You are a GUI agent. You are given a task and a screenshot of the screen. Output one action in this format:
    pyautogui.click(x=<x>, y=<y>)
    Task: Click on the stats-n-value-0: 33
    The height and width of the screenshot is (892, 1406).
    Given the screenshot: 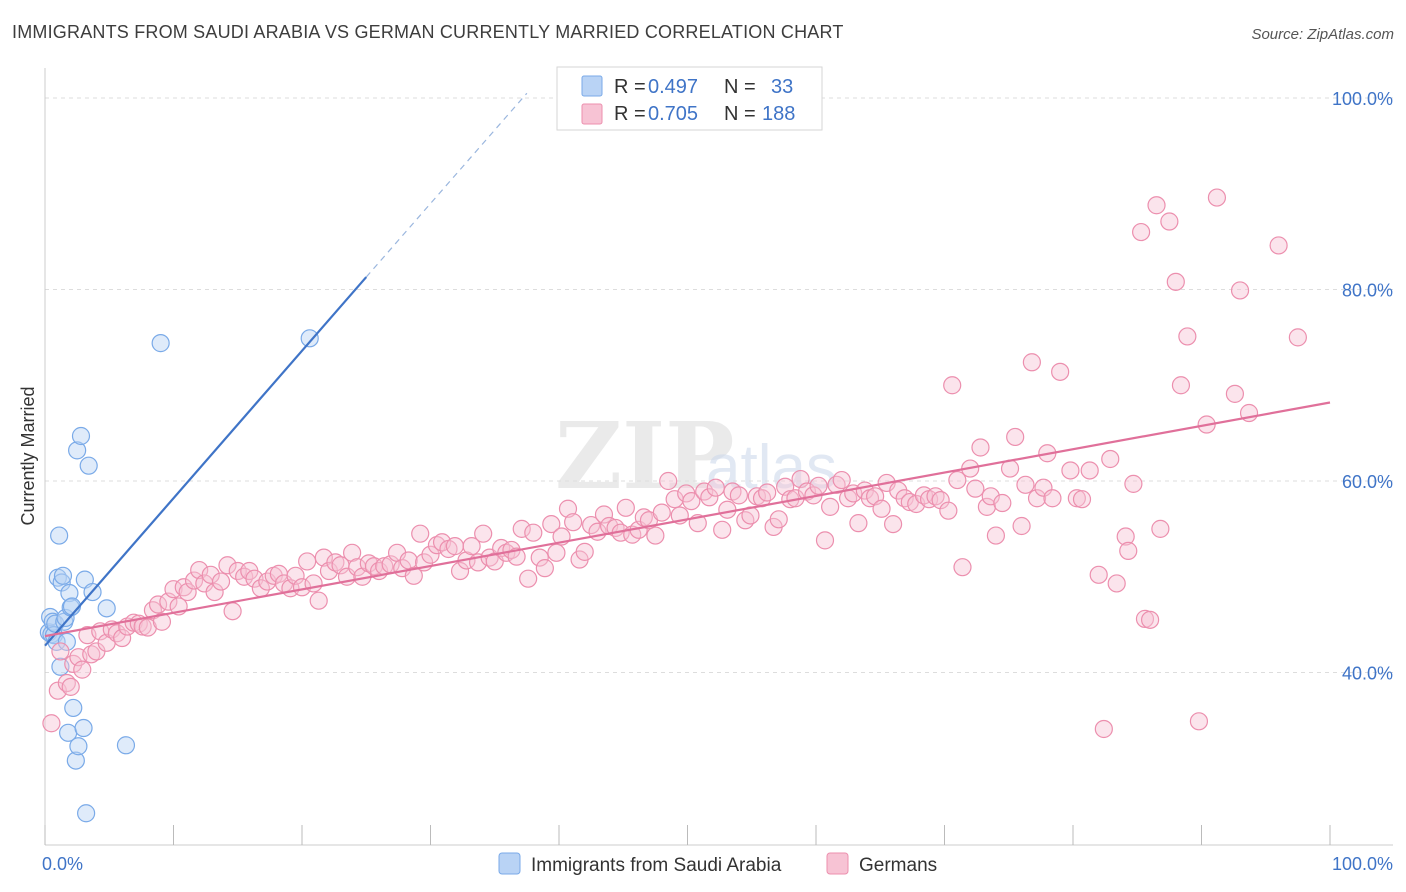 What is the action you would take?
    pyautogui.click(x=782, y=87)
    